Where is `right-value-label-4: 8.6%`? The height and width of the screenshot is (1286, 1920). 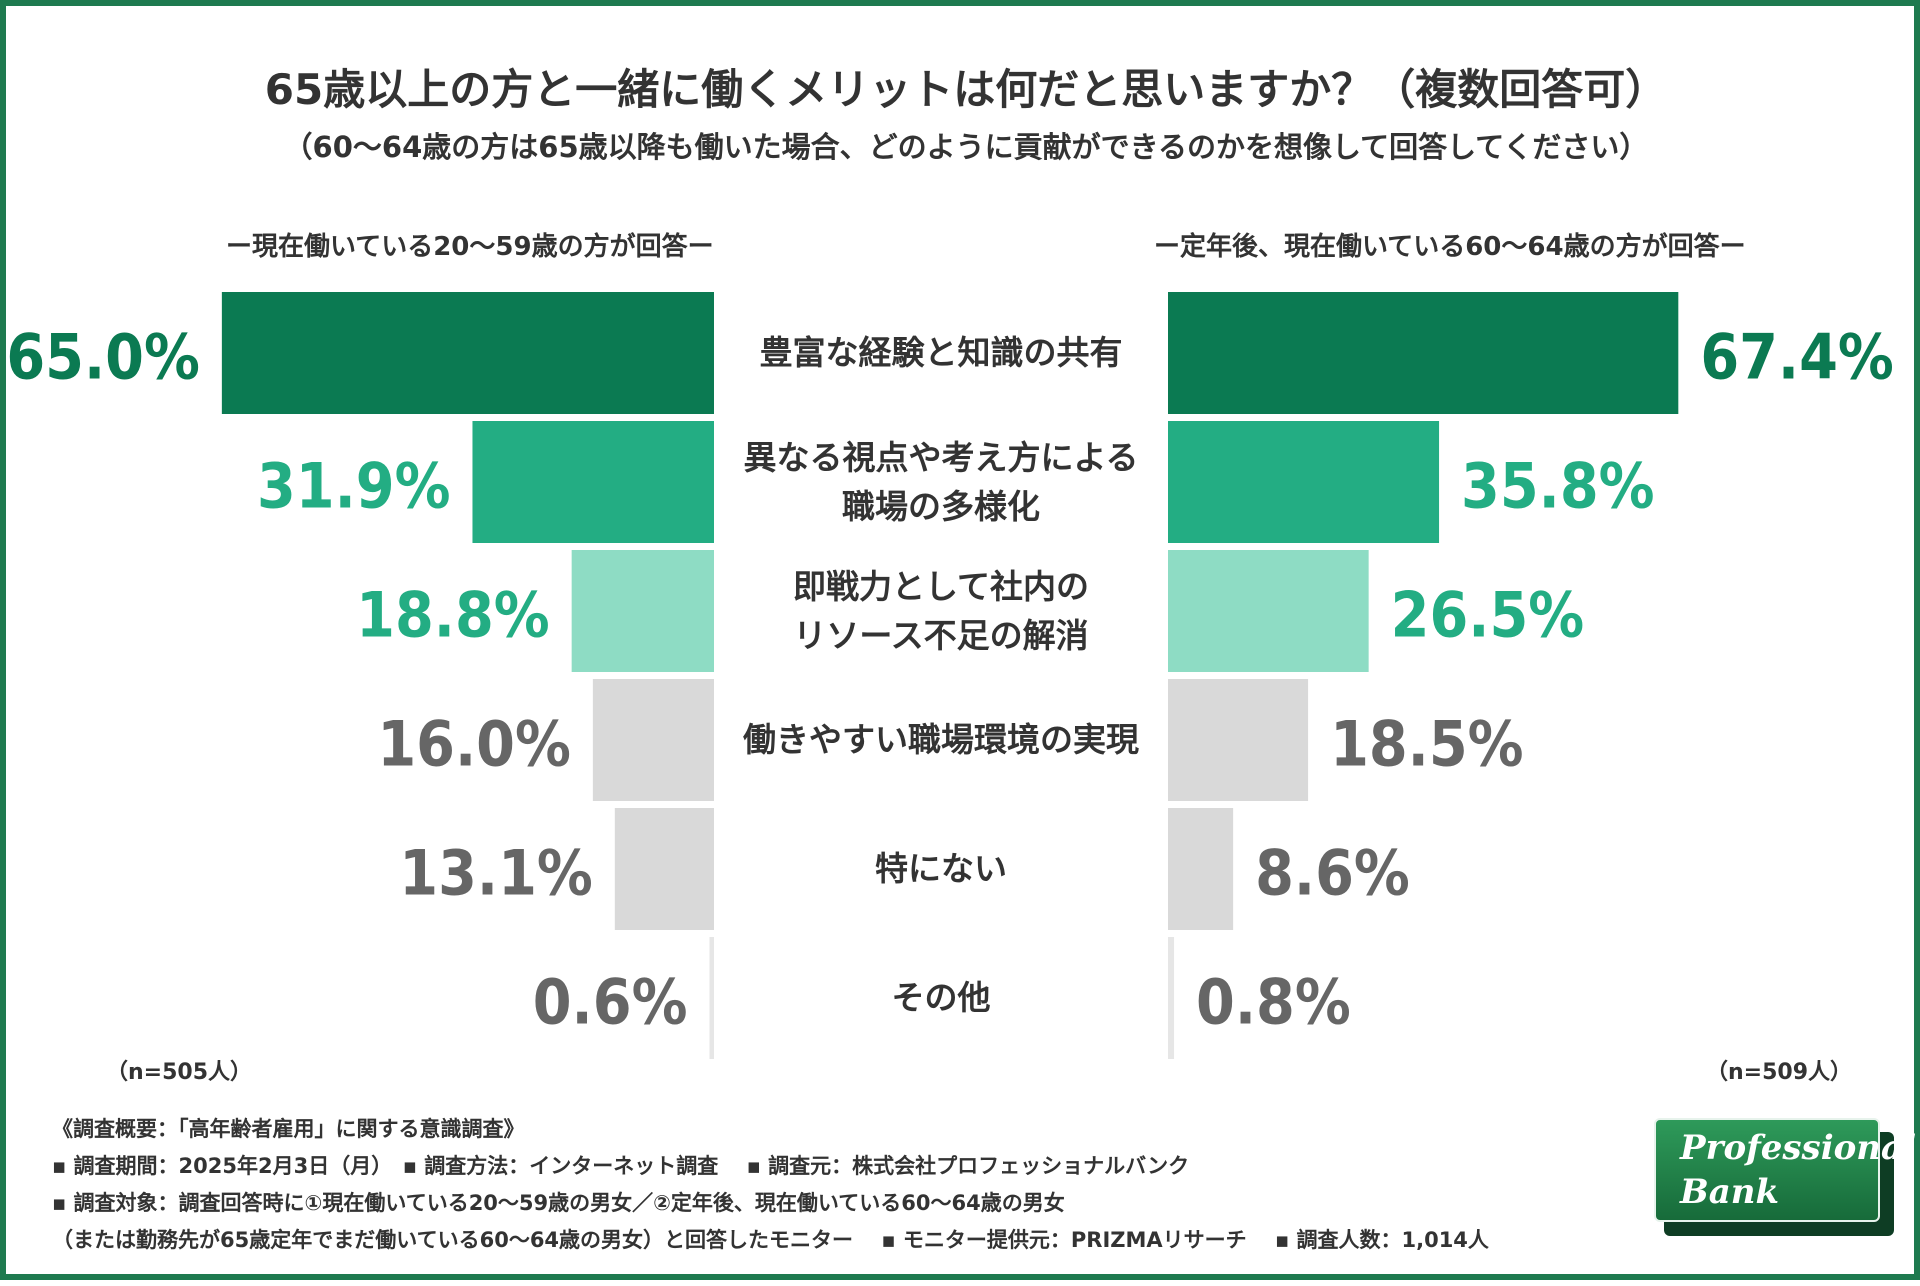 right-value-label-4: 8.6% is located at coordinates (1332, 873).